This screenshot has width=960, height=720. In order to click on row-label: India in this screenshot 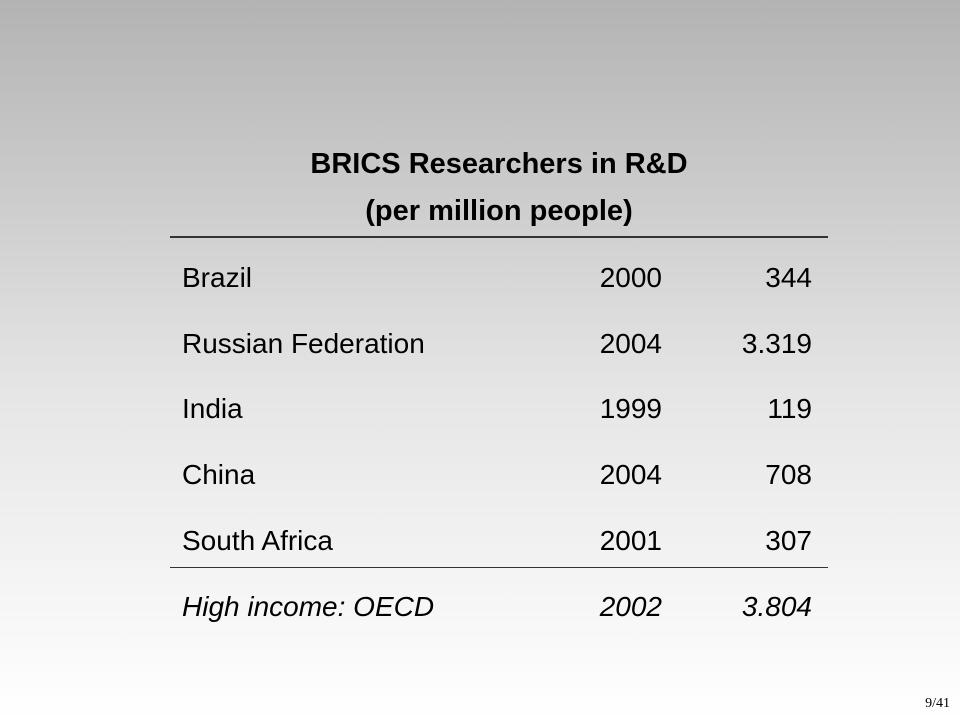, I will do `click(212, 409)`.